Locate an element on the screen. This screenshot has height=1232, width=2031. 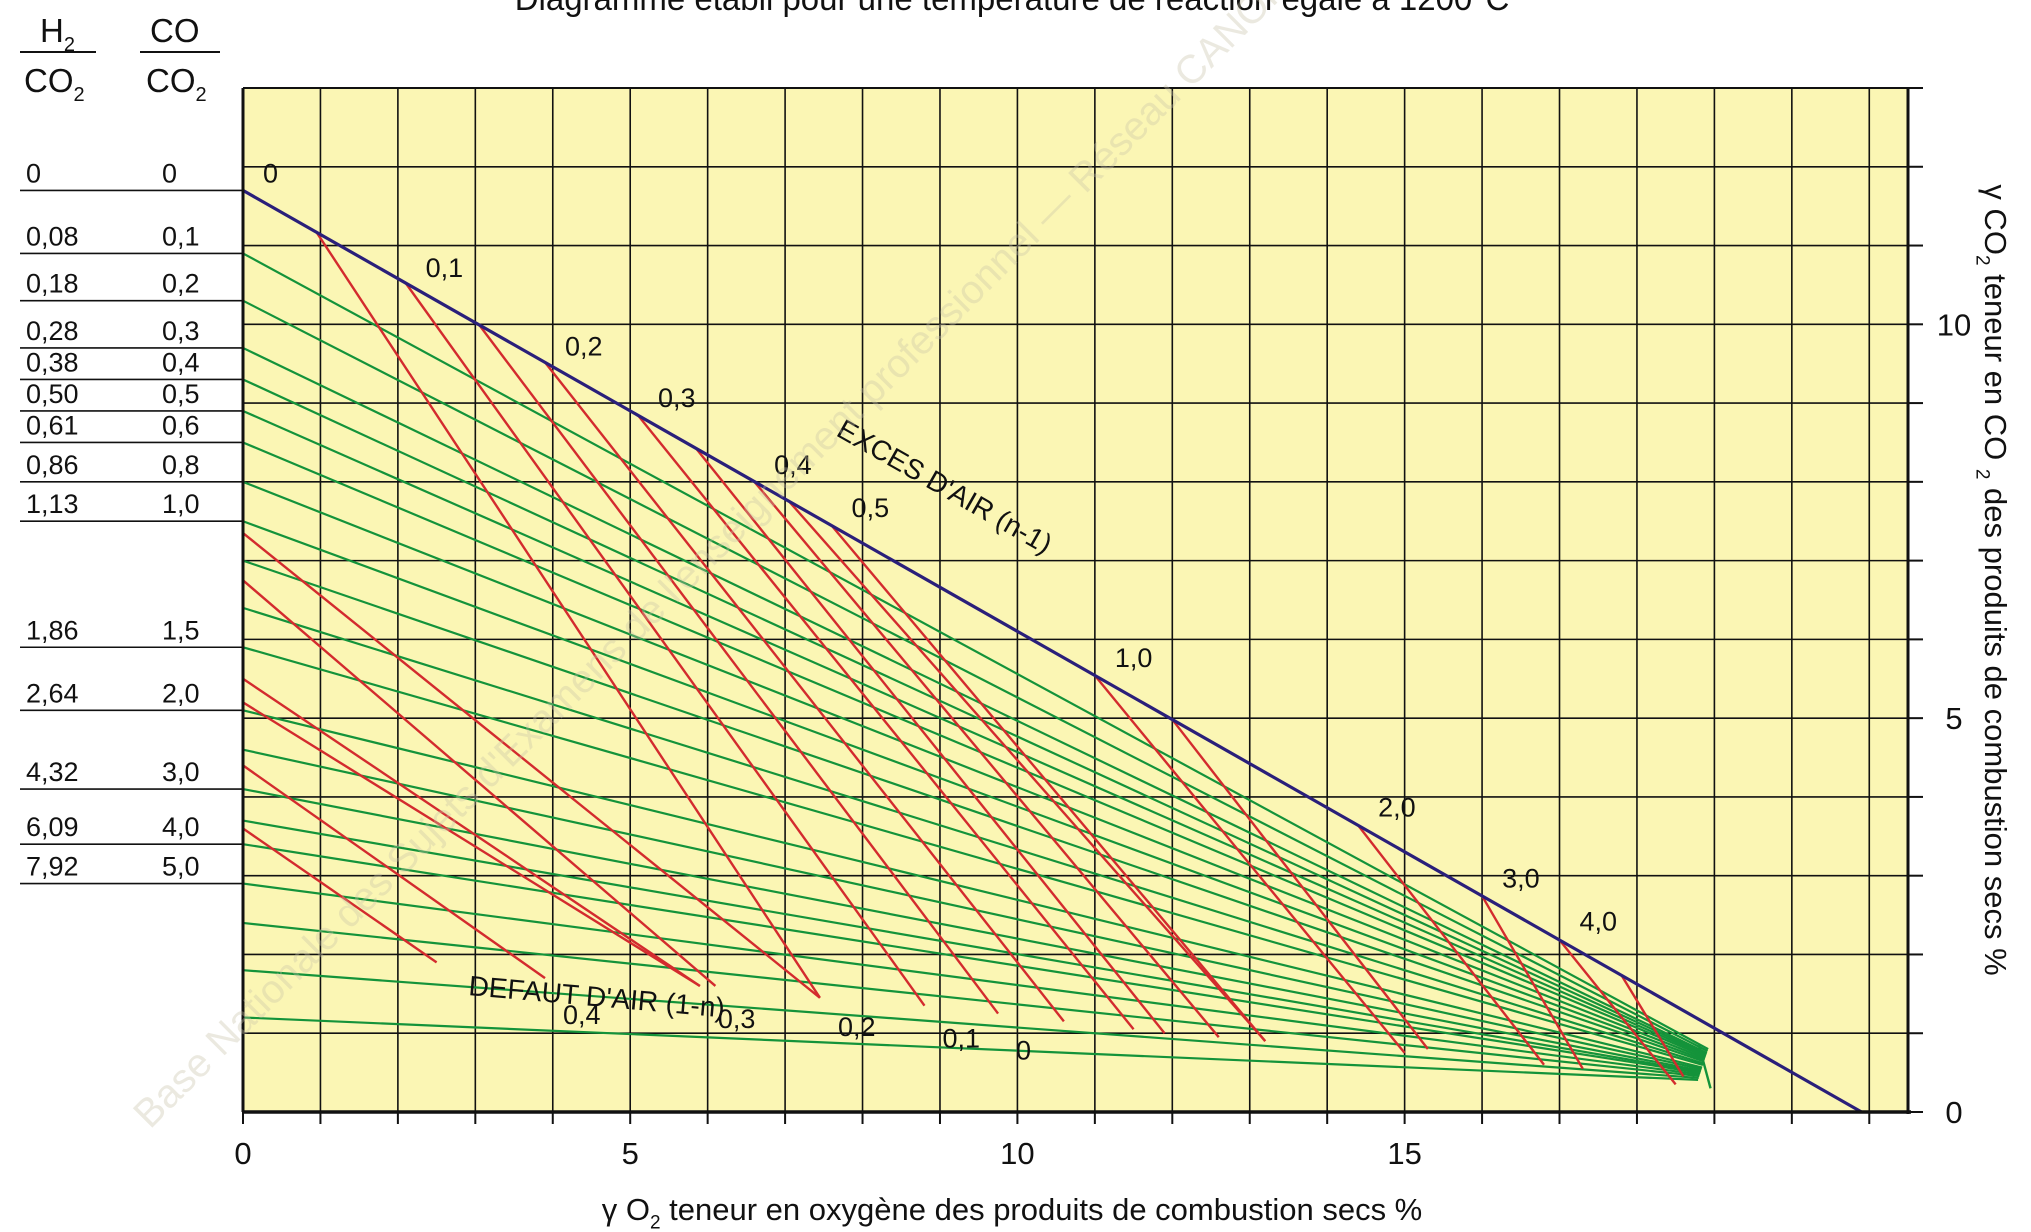
x-tick-label: 15 is located at coordinates (1404, 1153).